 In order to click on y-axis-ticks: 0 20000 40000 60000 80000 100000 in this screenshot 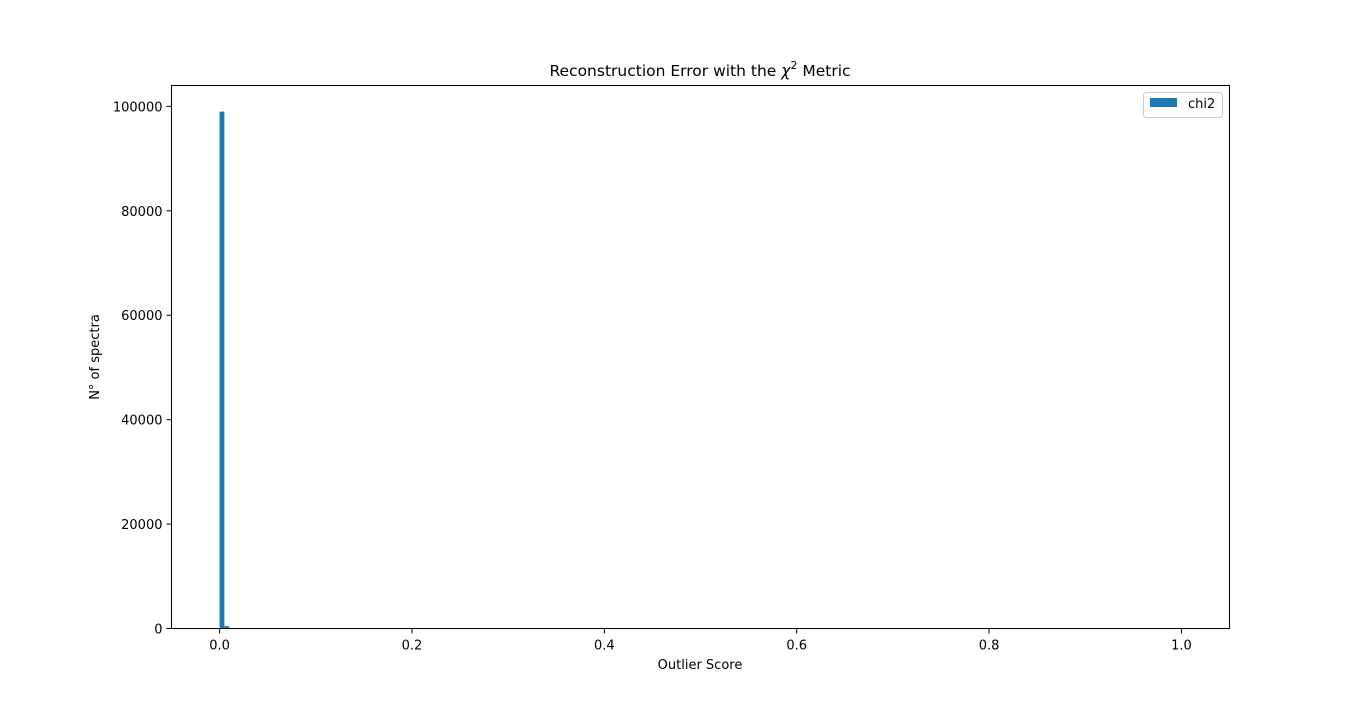, I will do `click(142, 369)`.